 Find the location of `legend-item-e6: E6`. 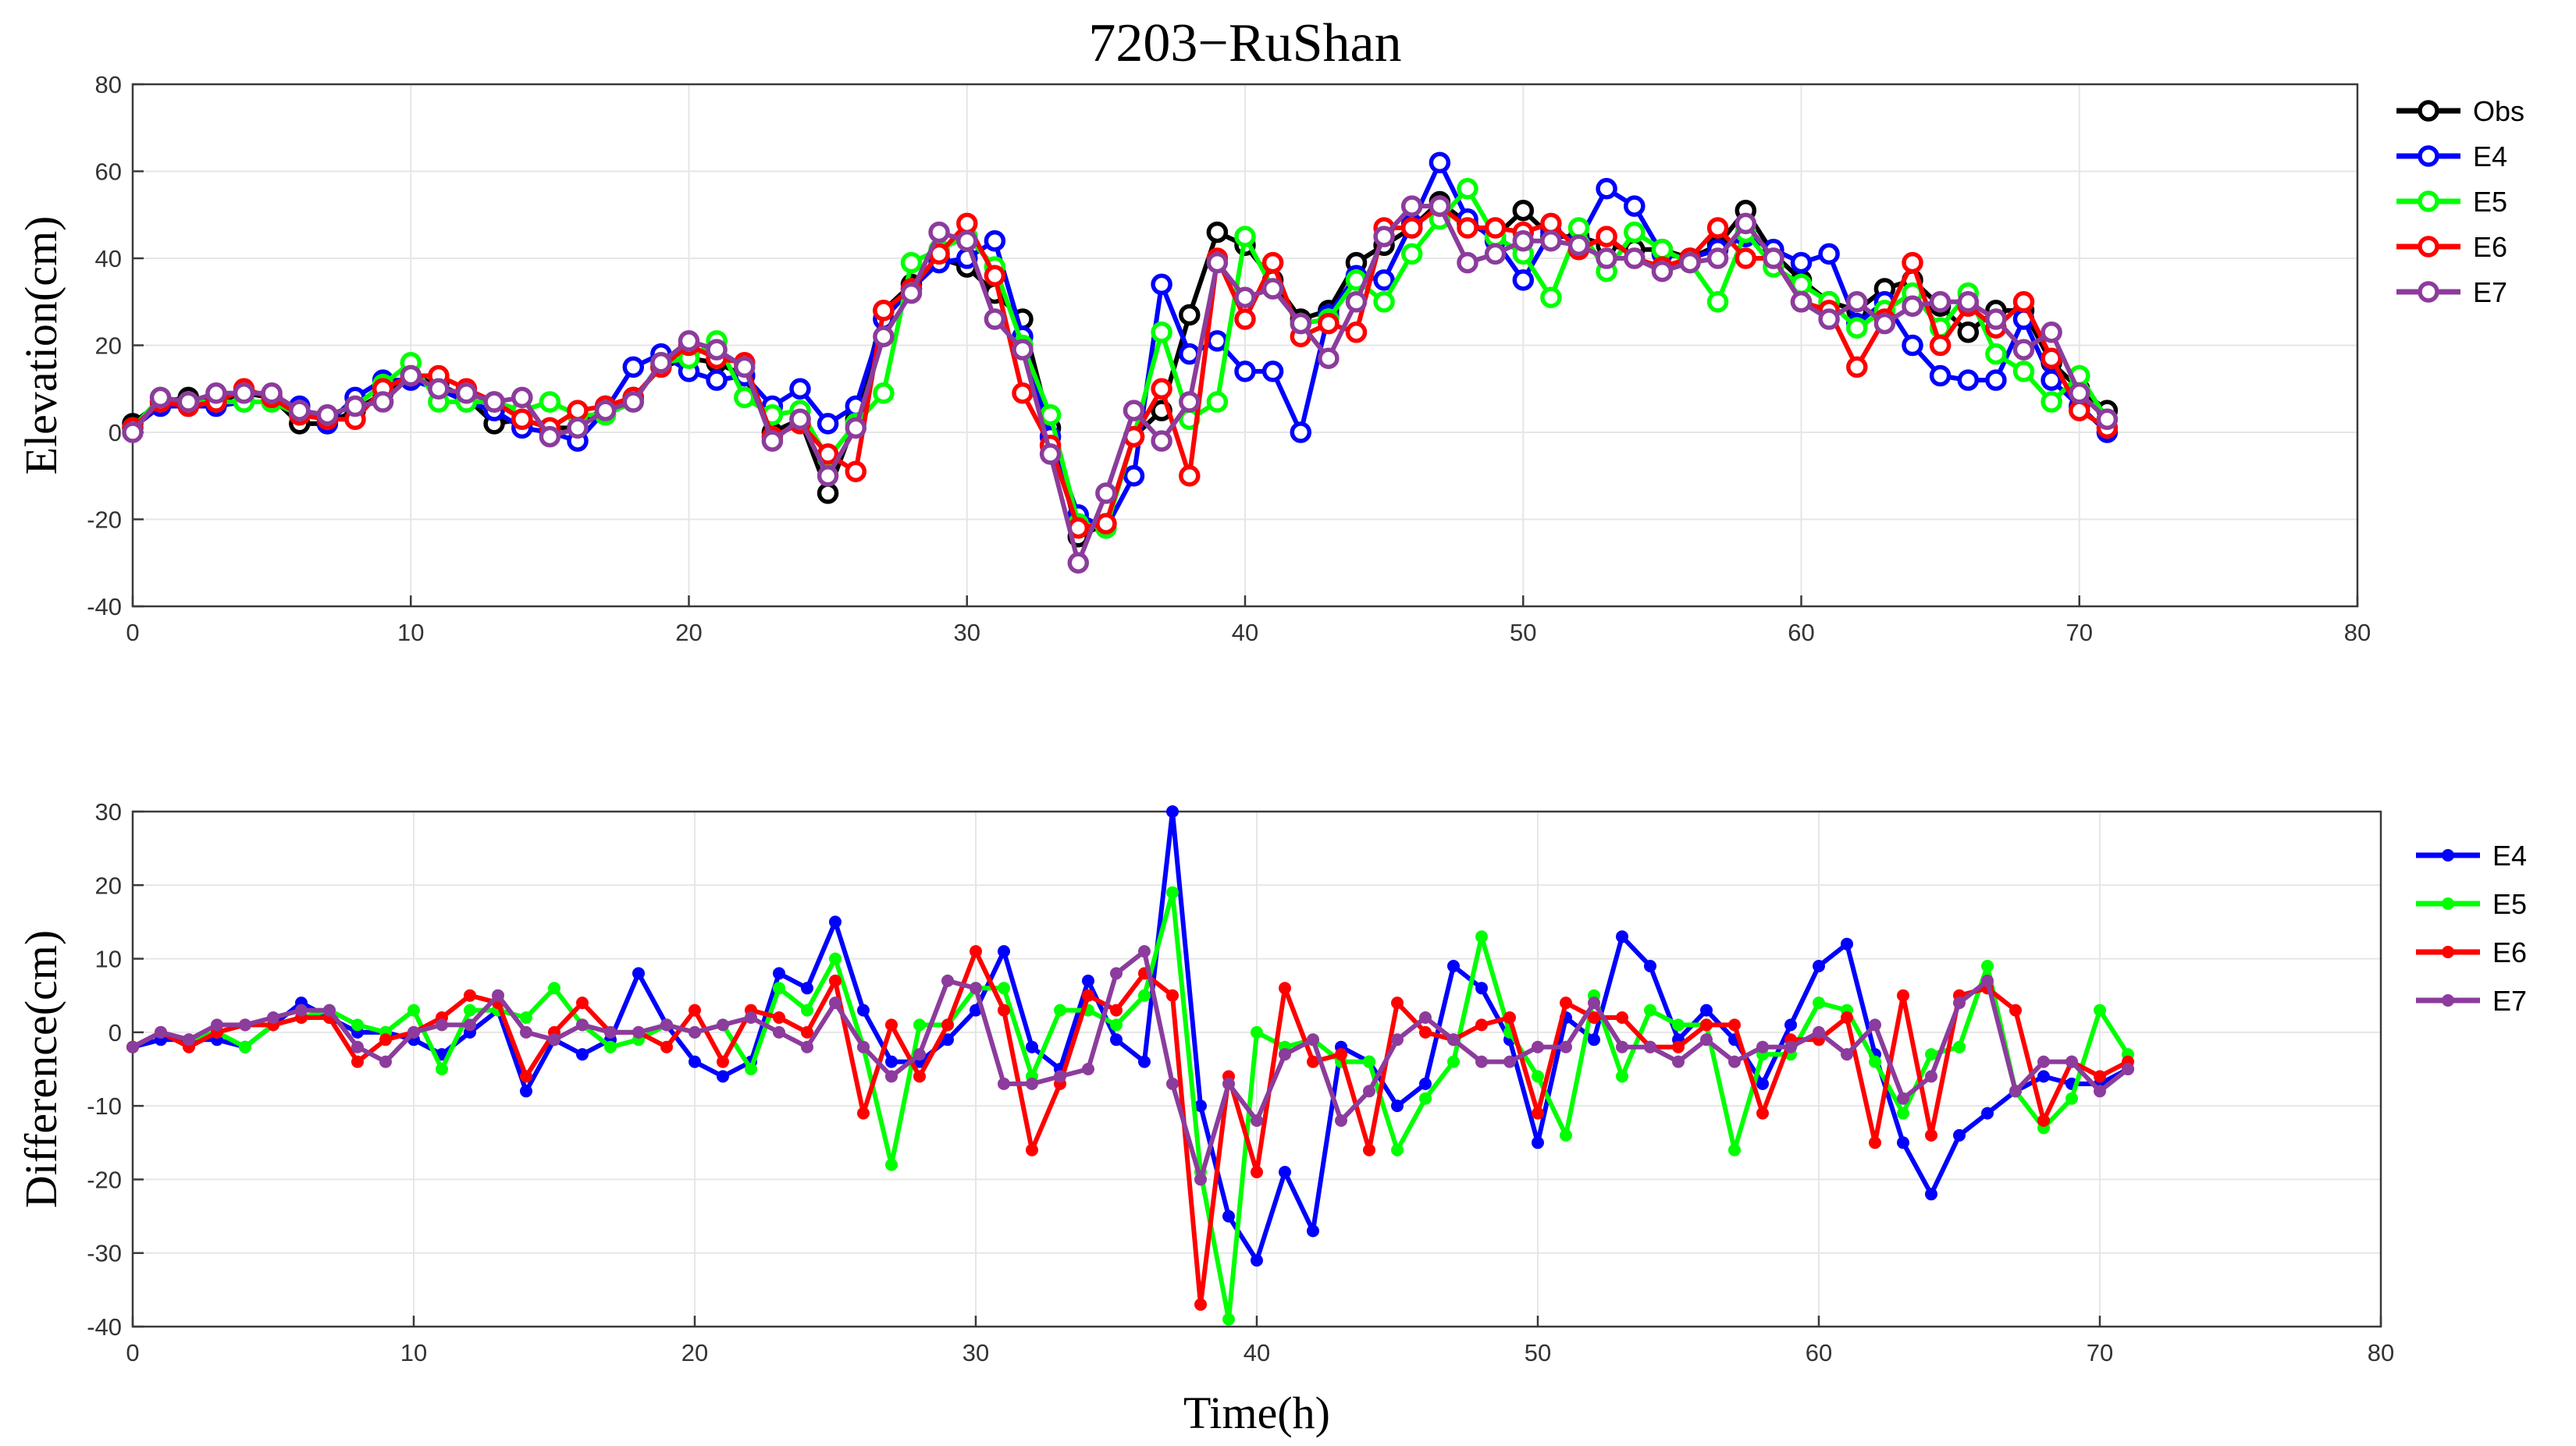

legend-item-e6: E6 is located at coordinates (2471, 952).